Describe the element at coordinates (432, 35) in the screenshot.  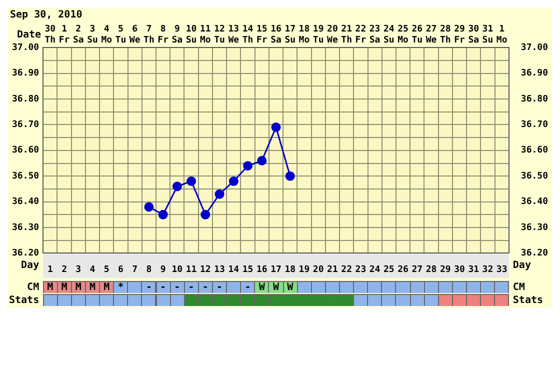
I see `x-tick-label: 27 We` at that location.